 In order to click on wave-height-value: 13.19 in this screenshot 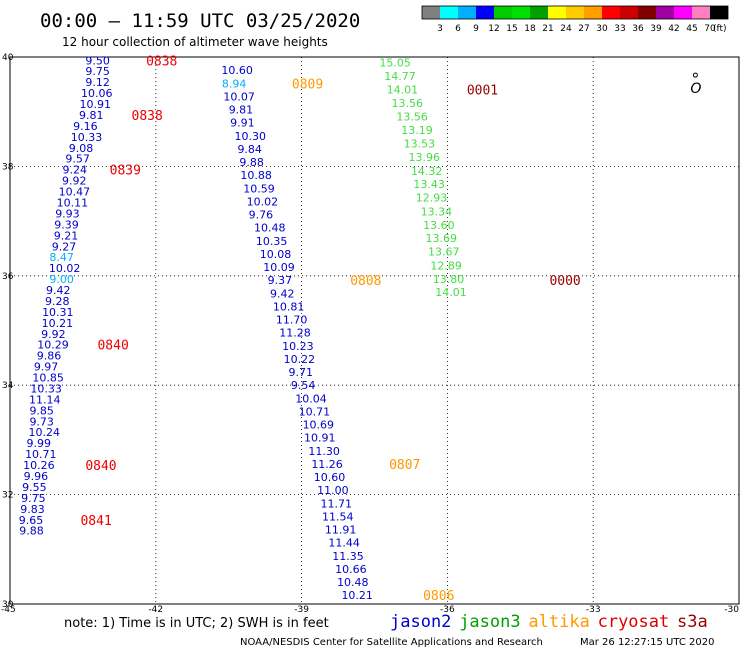, I will do `click(417, 130)`.